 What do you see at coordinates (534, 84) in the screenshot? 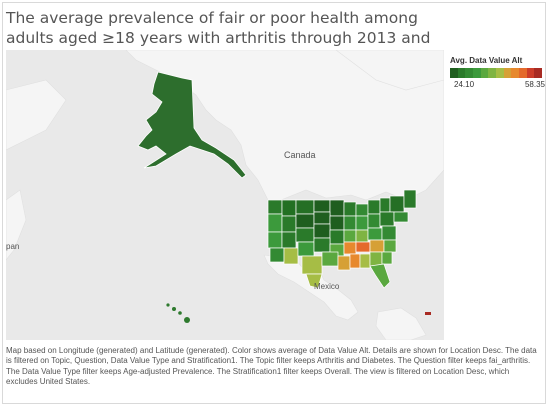
I see `legend-max-label: 58.35` at bounding box center [534, 84].